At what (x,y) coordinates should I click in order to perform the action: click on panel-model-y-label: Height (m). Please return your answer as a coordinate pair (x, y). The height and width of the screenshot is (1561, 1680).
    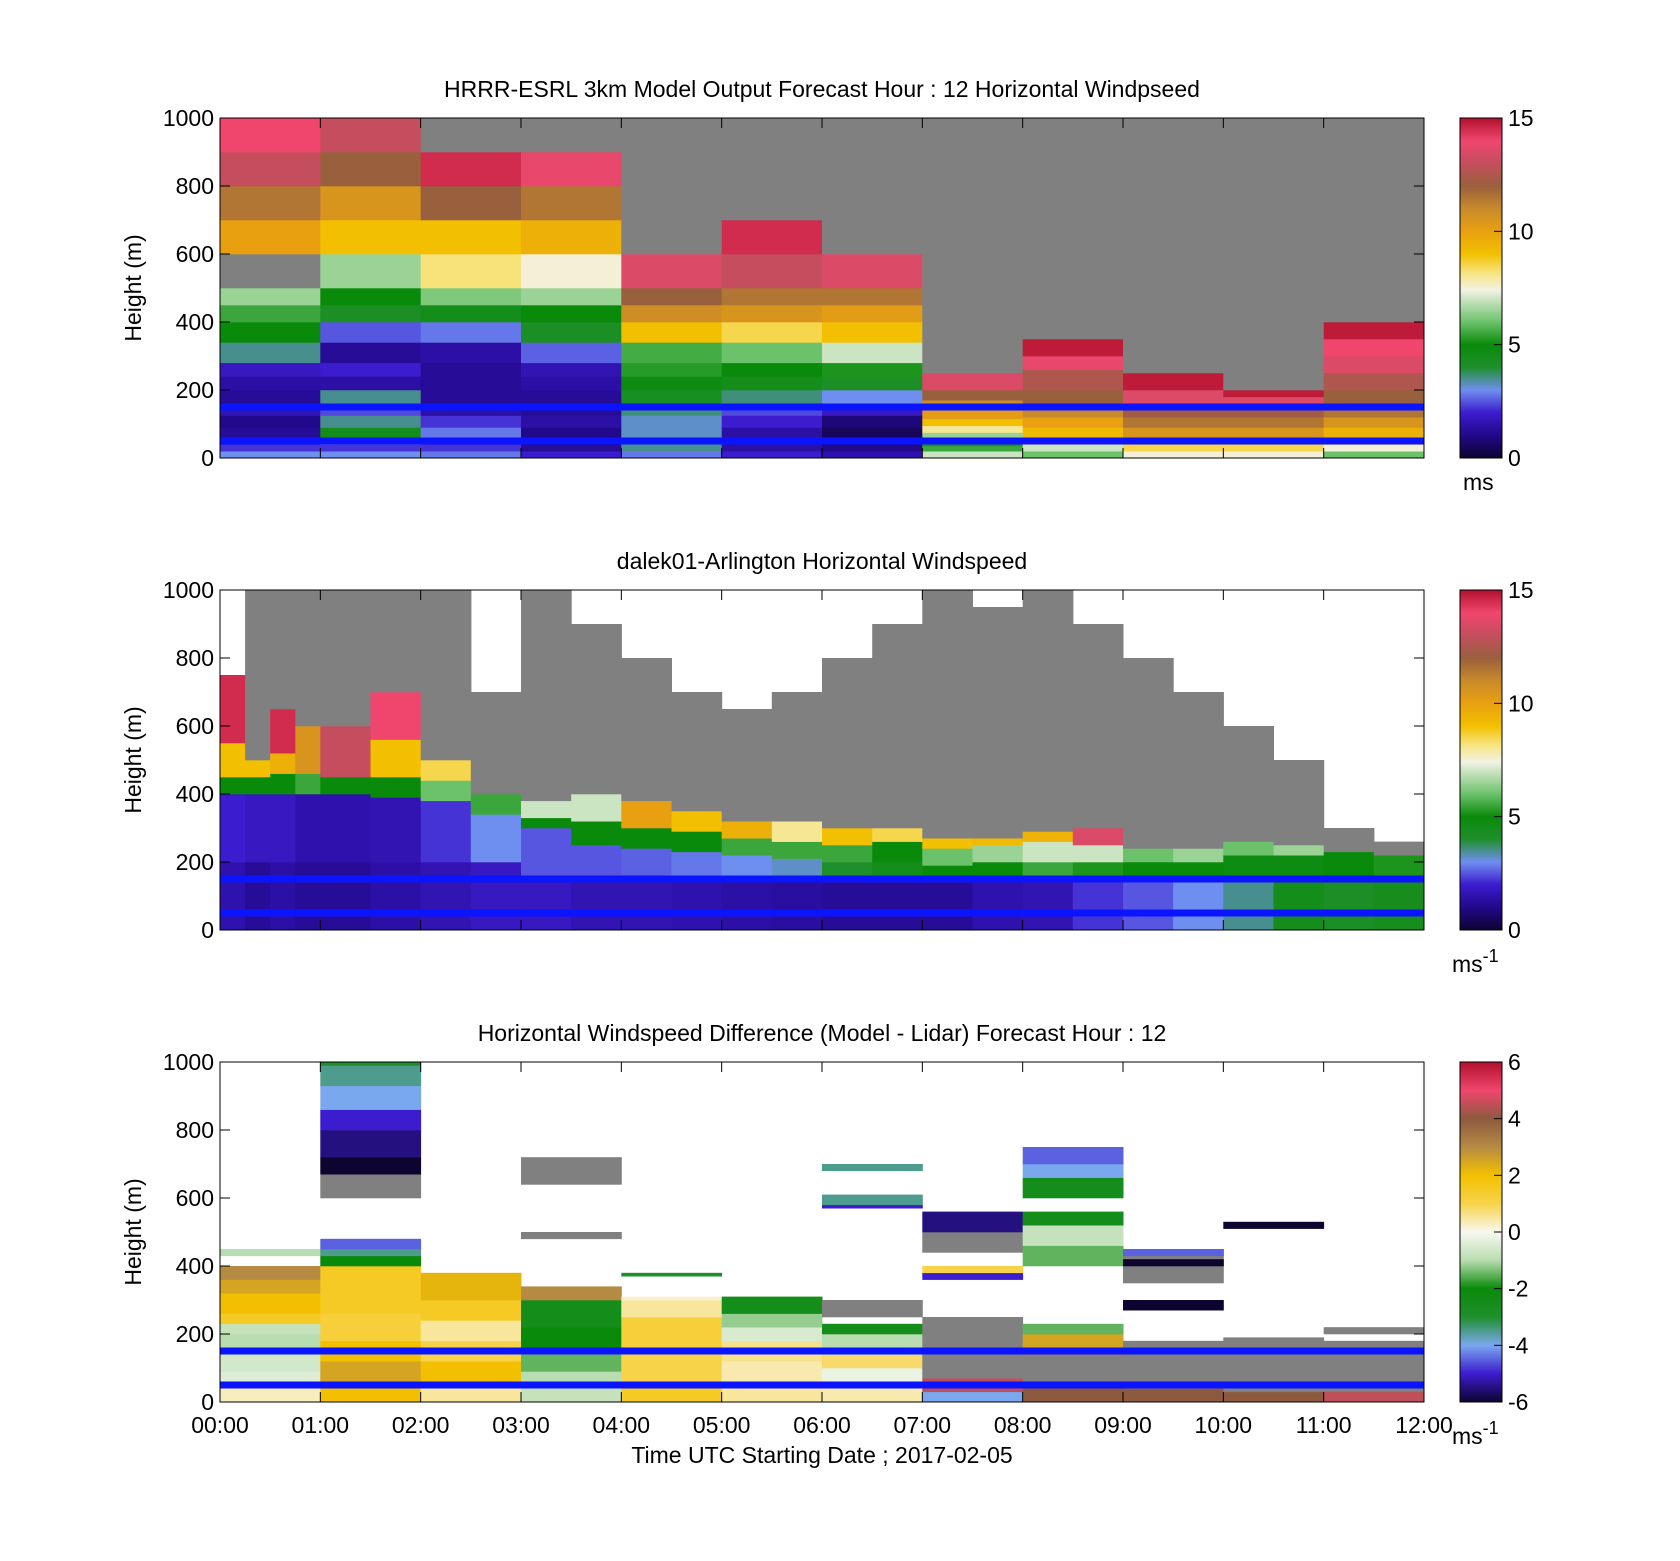
    Looking at the image, I should click on (133, 287).